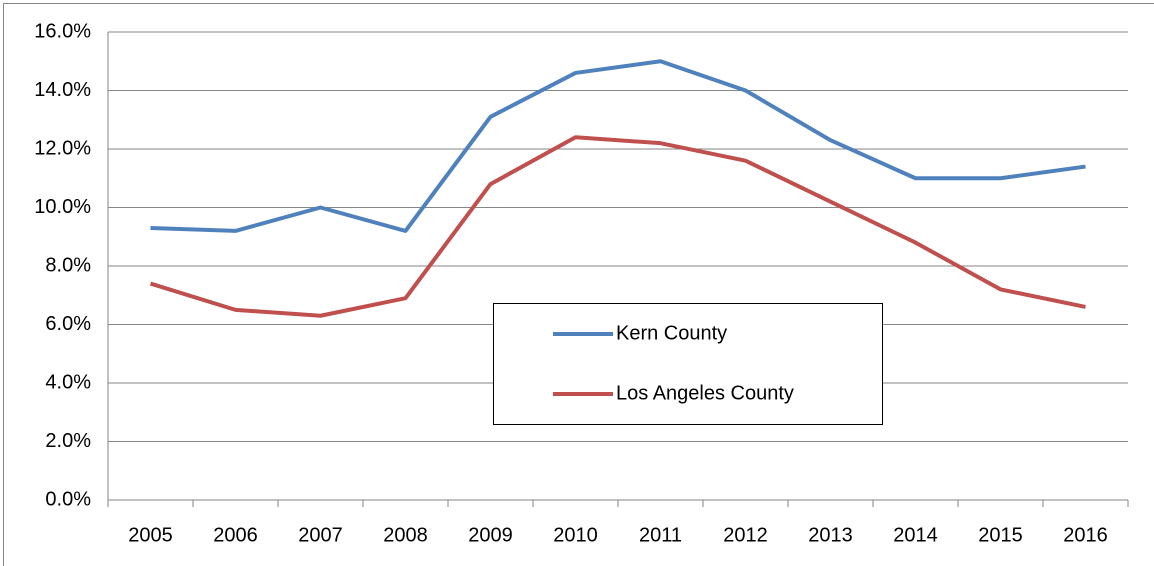 This screenshot has height=566, width=1154. Describe the element at coordinates (68, 324) in the screenshot. I see `y-tick-label: 6.0%` at that location.